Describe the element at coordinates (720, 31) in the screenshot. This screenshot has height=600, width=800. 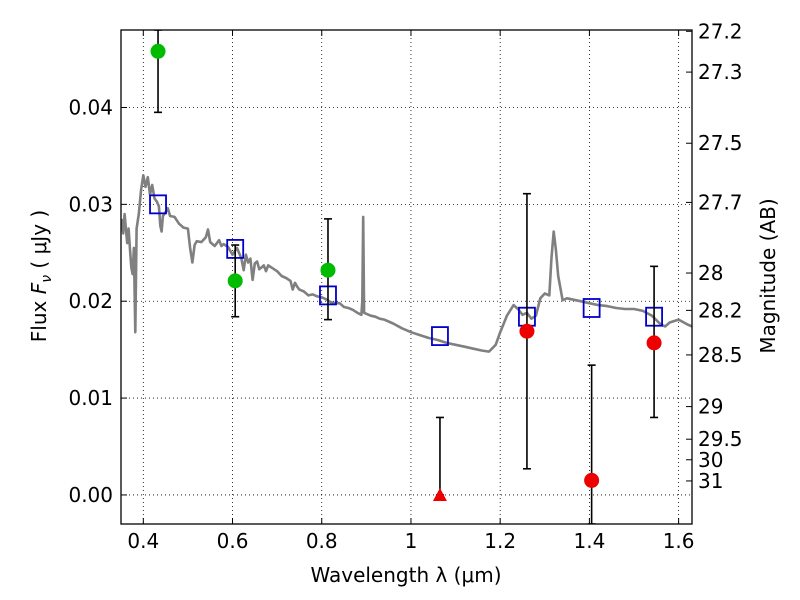
I see `magnitude-tick-label: 27.2` at that location.